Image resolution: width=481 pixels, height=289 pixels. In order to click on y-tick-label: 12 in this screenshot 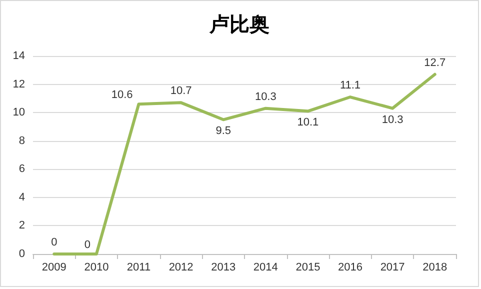, I will do `click(18, 84)`.